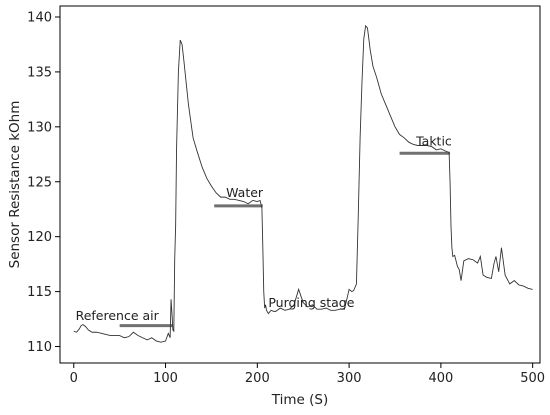 This screenshot has width=550, height=415. What do you see at coordinates (15, 185) in the screenshot?
I see `y-axis-title: Sensor Resistance kOhm` at bounding box center [15, 185].